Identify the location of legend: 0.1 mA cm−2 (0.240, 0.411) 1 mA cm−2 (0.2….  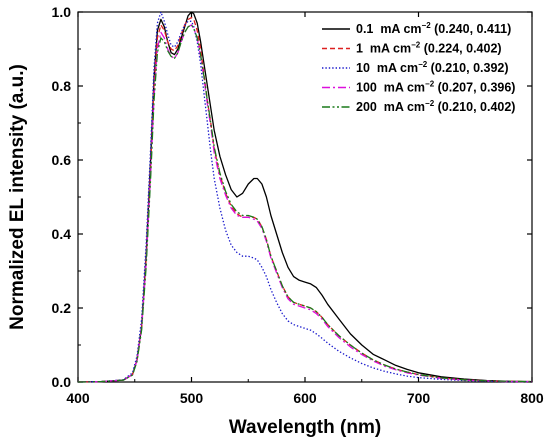
(418, 67).